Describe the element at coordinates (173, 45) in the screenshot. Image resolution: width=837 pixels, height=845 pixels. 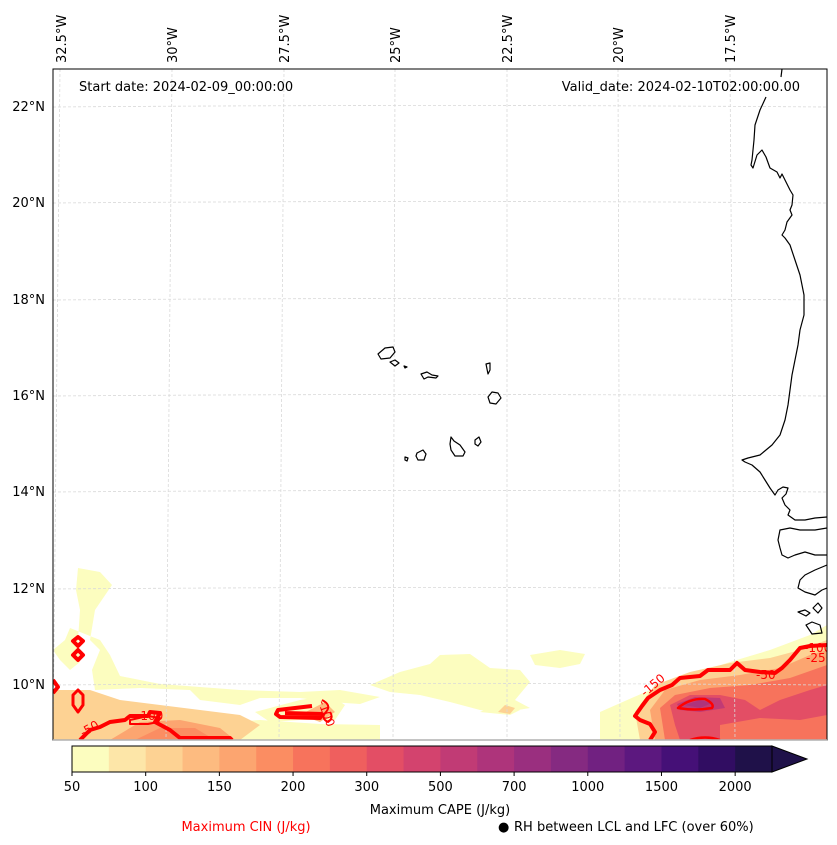
I see `lon-label: 30°W` at that location.